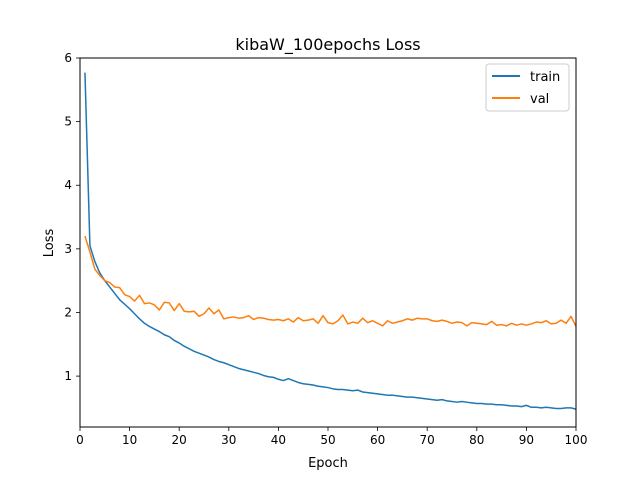 This screenshot has height=480, width=640. Describe the element at coordinates (72, 217) in the screenshot. I see `y-axis: 1 2 3 4 5 6` at that location.